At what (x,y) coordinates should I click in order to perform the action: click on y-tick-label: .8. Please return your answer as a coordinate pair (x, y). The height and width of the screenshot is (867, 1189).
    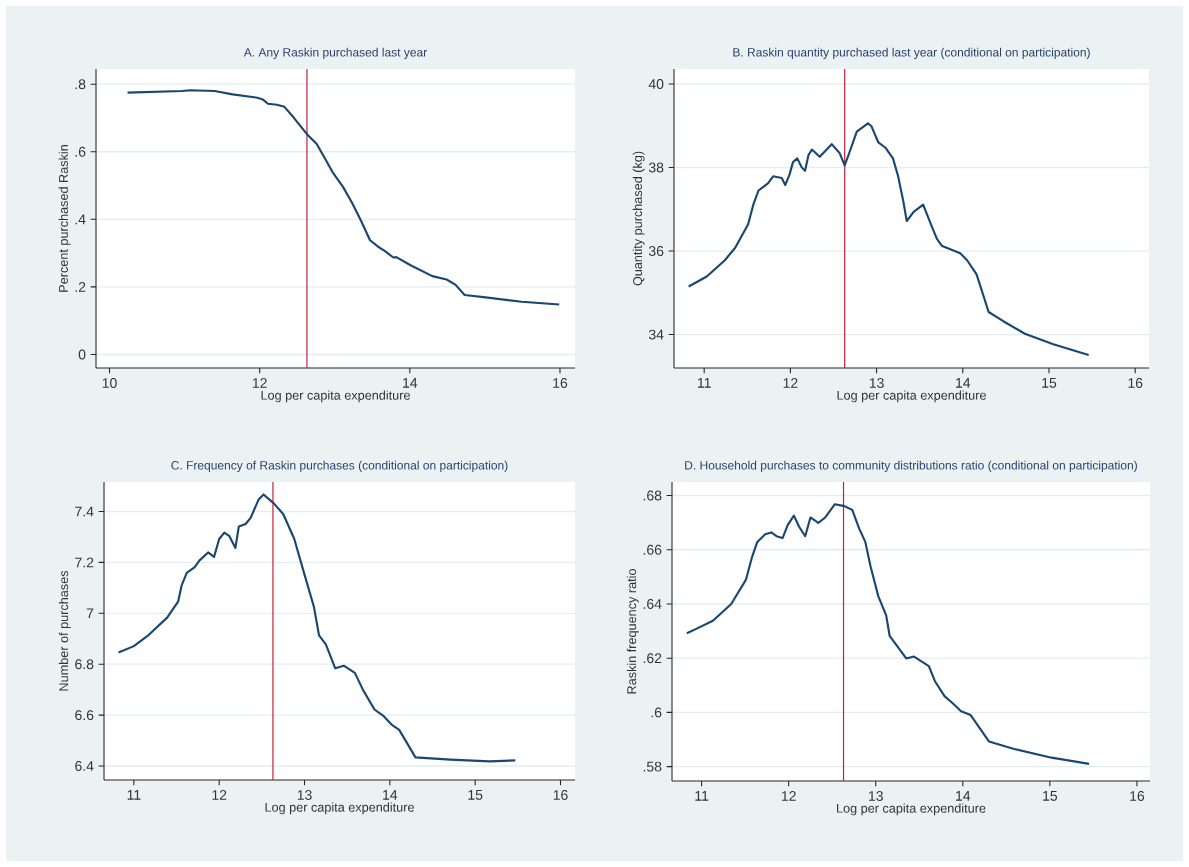
    Looking at the image, I should click on (80, 84).